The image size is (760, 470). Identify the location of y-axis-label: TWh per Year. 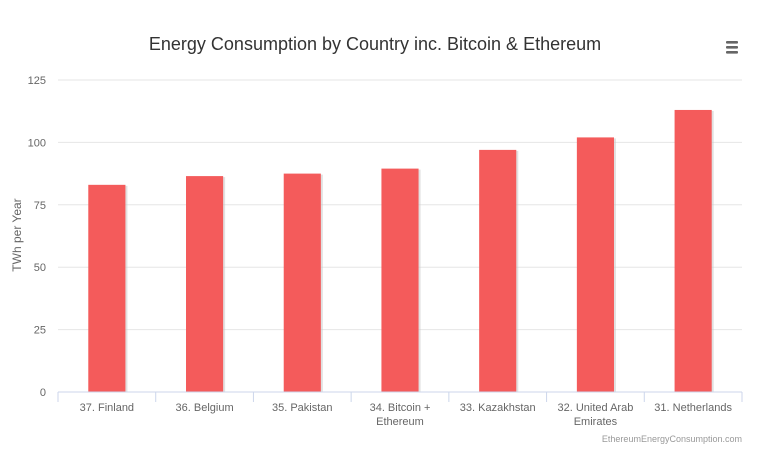
(17, 234).